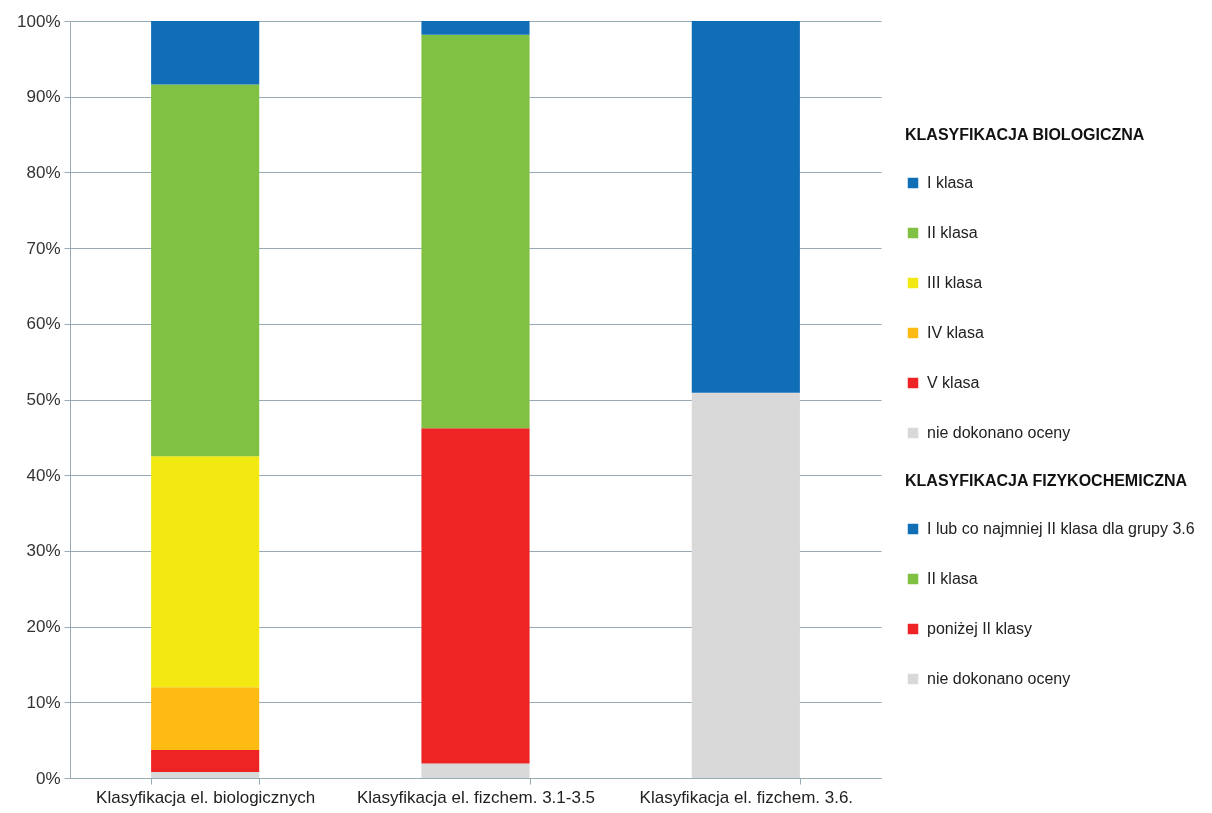 The width and height of the screenshot is (1212, 813). I want to click on legend-label: I klasa, so click(950, 182).